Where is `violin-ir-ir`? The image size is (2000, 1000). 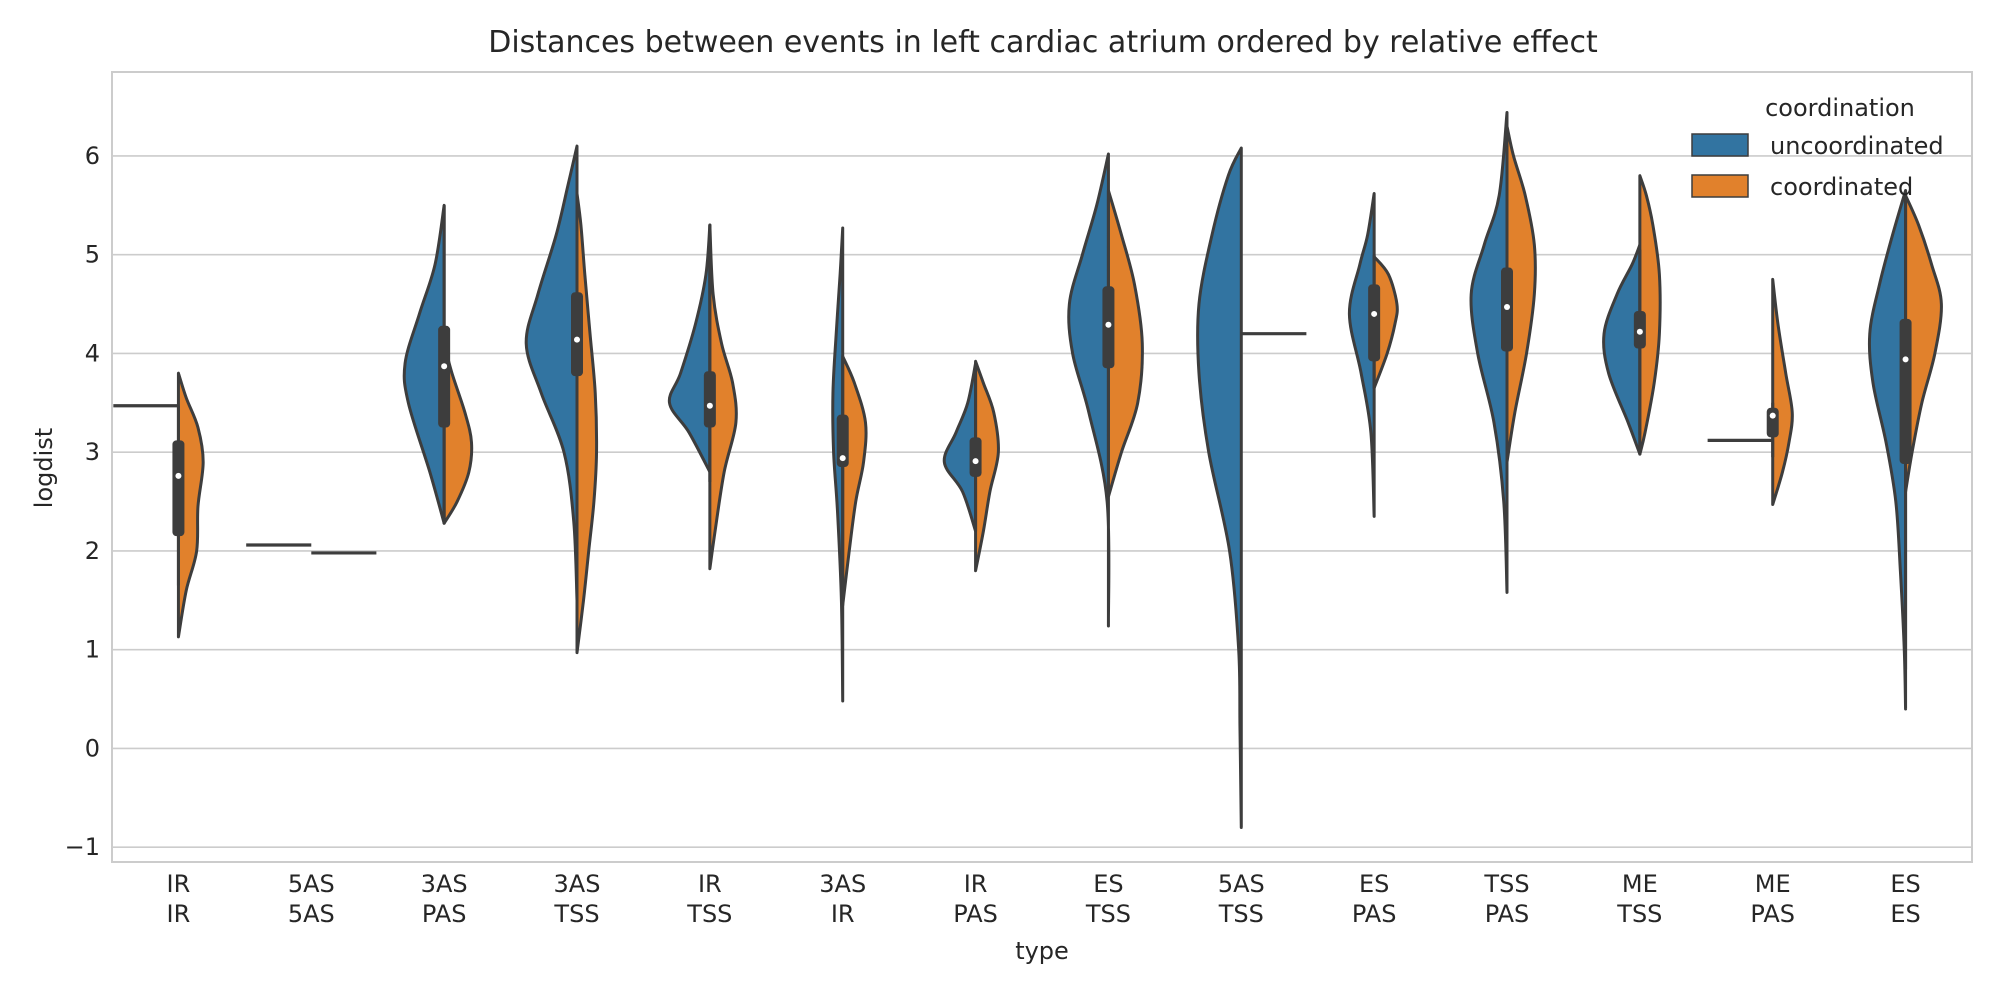
violin-ir-ir is located at coordinates (159, 505).